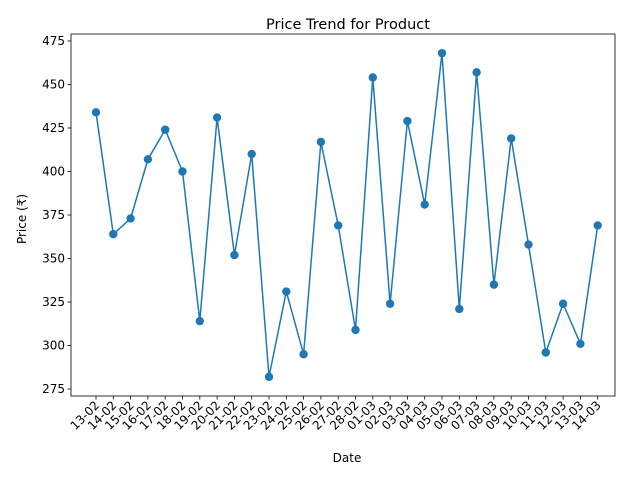 This screenshot has width=640, height=480. Describe the element at coordinates (53, 259) in the screenshot. I see `y-tick-label: 350` at that location.